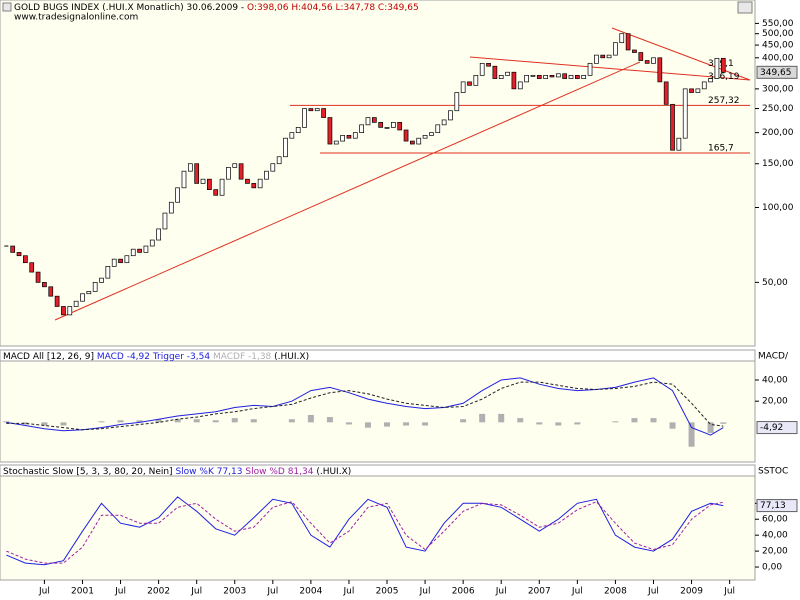 This screenshot has width=800, height=600. What do you see at coordinates (775, 520) in the screenshot?
I see `y-tick-label: 60,00` at bounding box center [775, 520].